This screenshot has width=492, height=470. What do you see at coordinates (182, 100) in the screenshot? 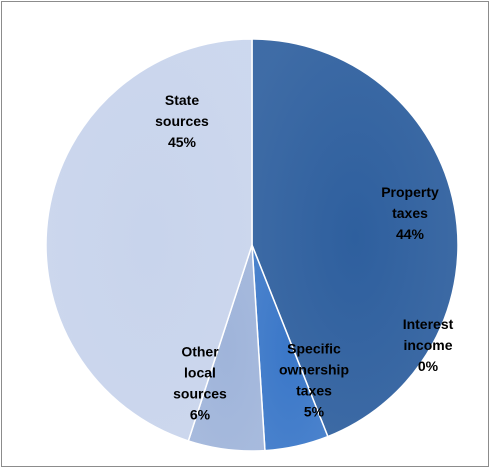
I see `slice-name-line: State` at bounding box center [182, 100].